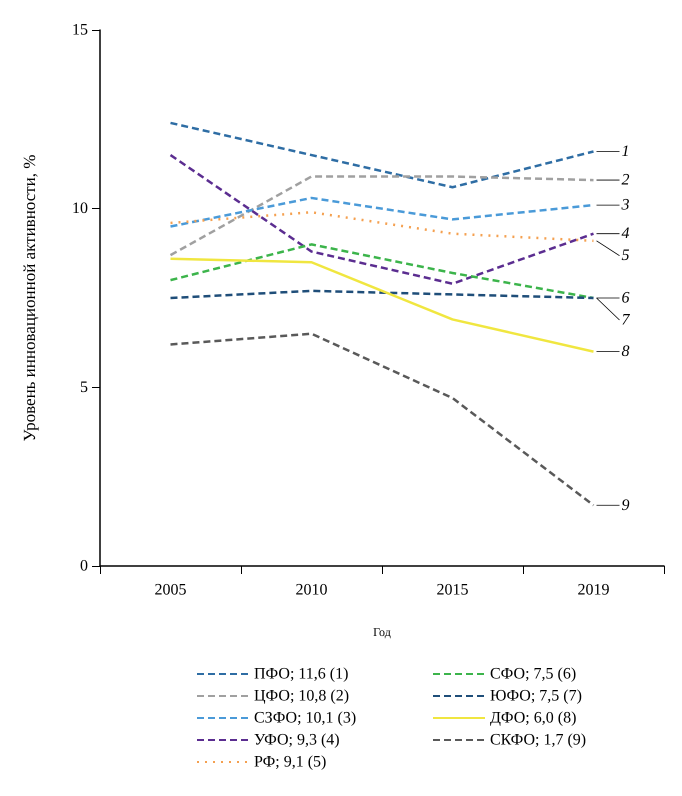  Describe the element at coordinates (29, 298) in the screenshot. I see `y-axis-title: Уровень инновационной активности, %` at that location.